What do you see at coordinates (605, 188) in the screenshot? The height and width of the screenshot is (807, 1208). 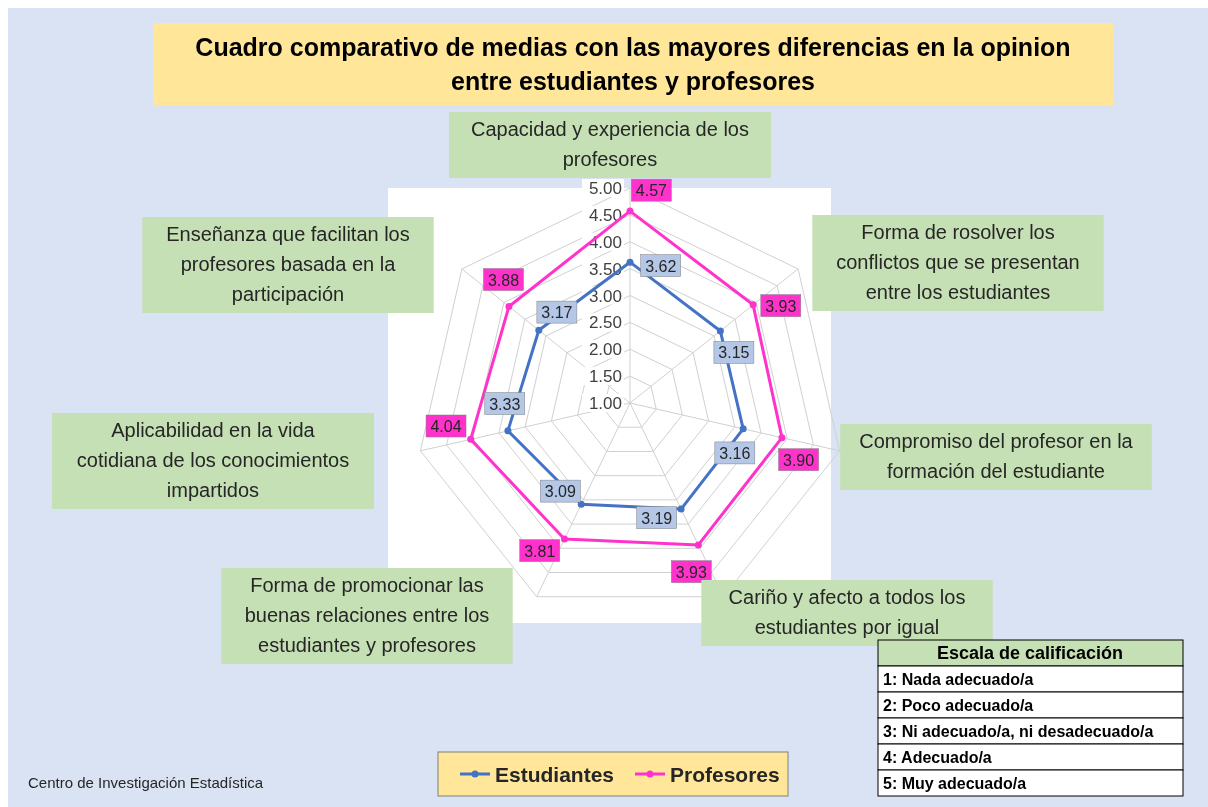 I see `y-tick-label: 5.00` at bounding box center [605, 188].